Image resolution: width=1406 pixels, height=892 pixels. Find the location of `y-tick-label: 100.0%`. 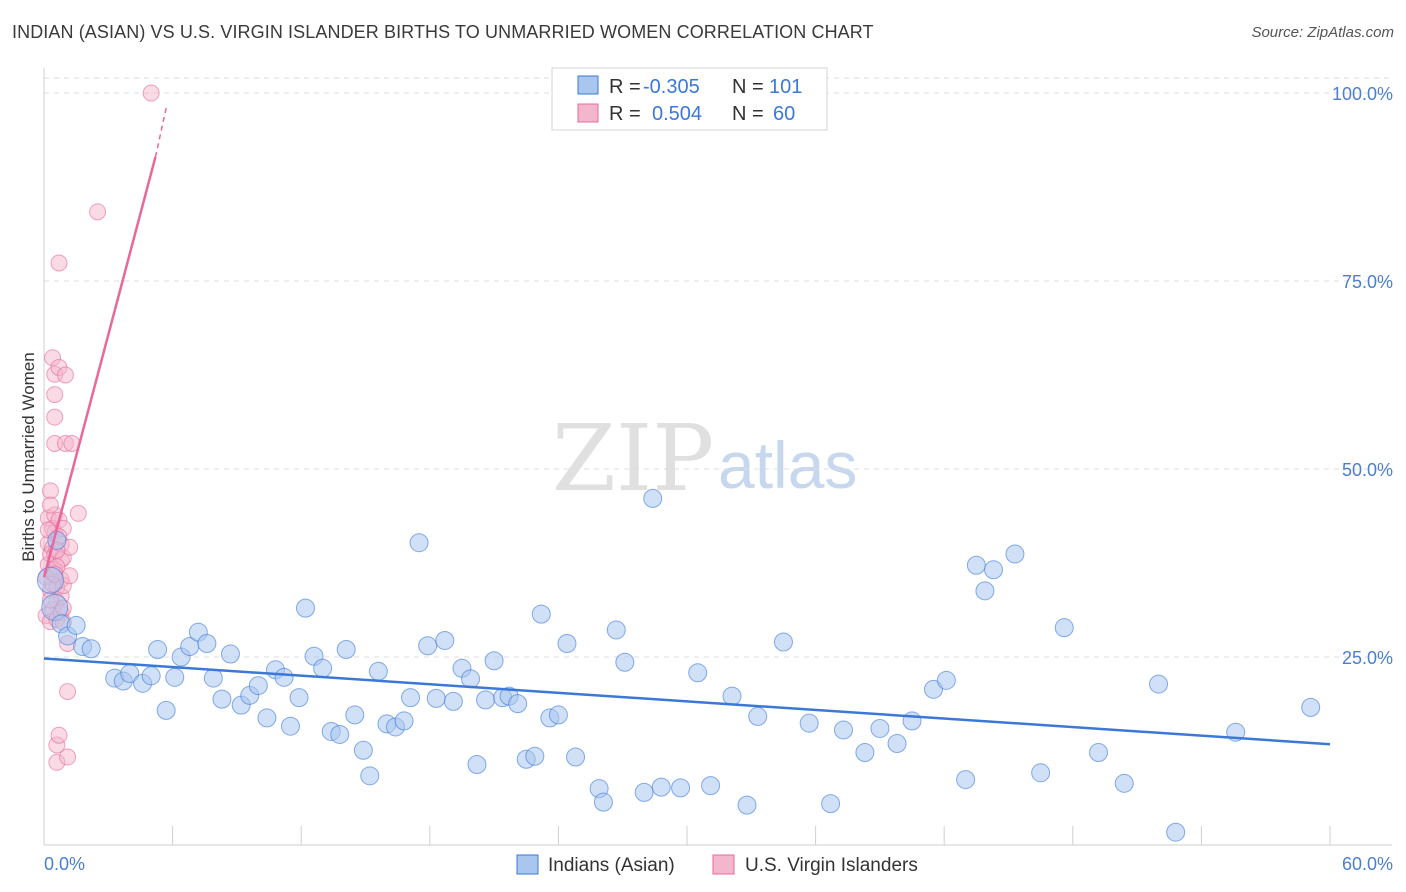

y-tick-label: 100.0% is located at coordinates (1362, 94).